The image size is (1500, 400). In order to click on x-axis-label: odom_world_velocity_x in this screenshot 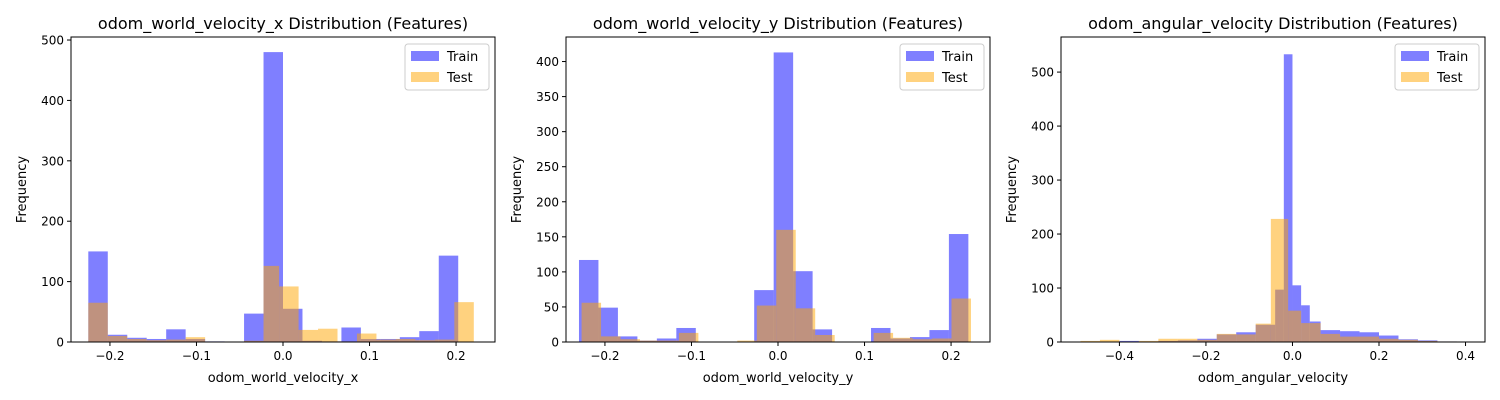, I will do `click(283, 378)`.